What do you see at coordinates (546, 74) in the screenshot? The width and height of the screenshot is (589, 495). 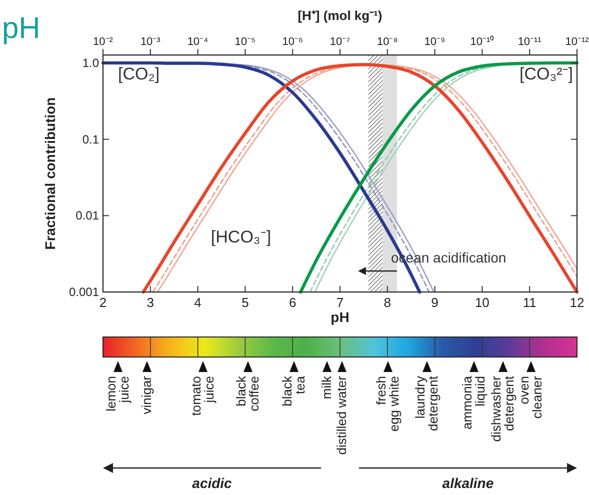 I see `annotation: [CO₃²⁻]` at bounding box center [546, 74].